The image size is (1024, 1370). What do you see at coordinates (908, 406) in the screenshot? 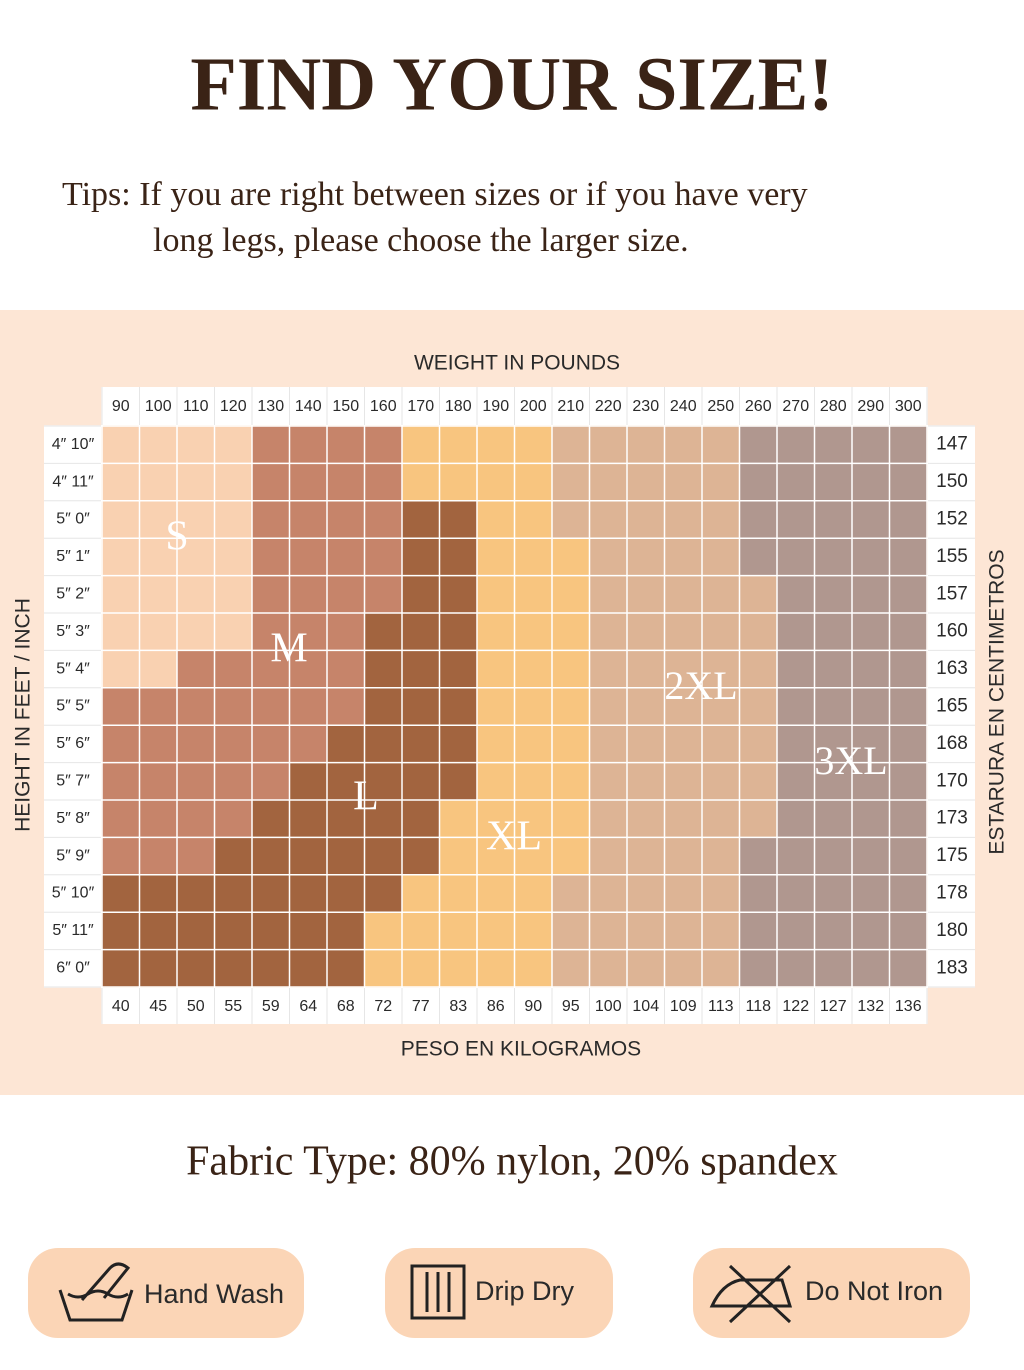
I see `pound-label: 300` at bounding box center [908, 406].